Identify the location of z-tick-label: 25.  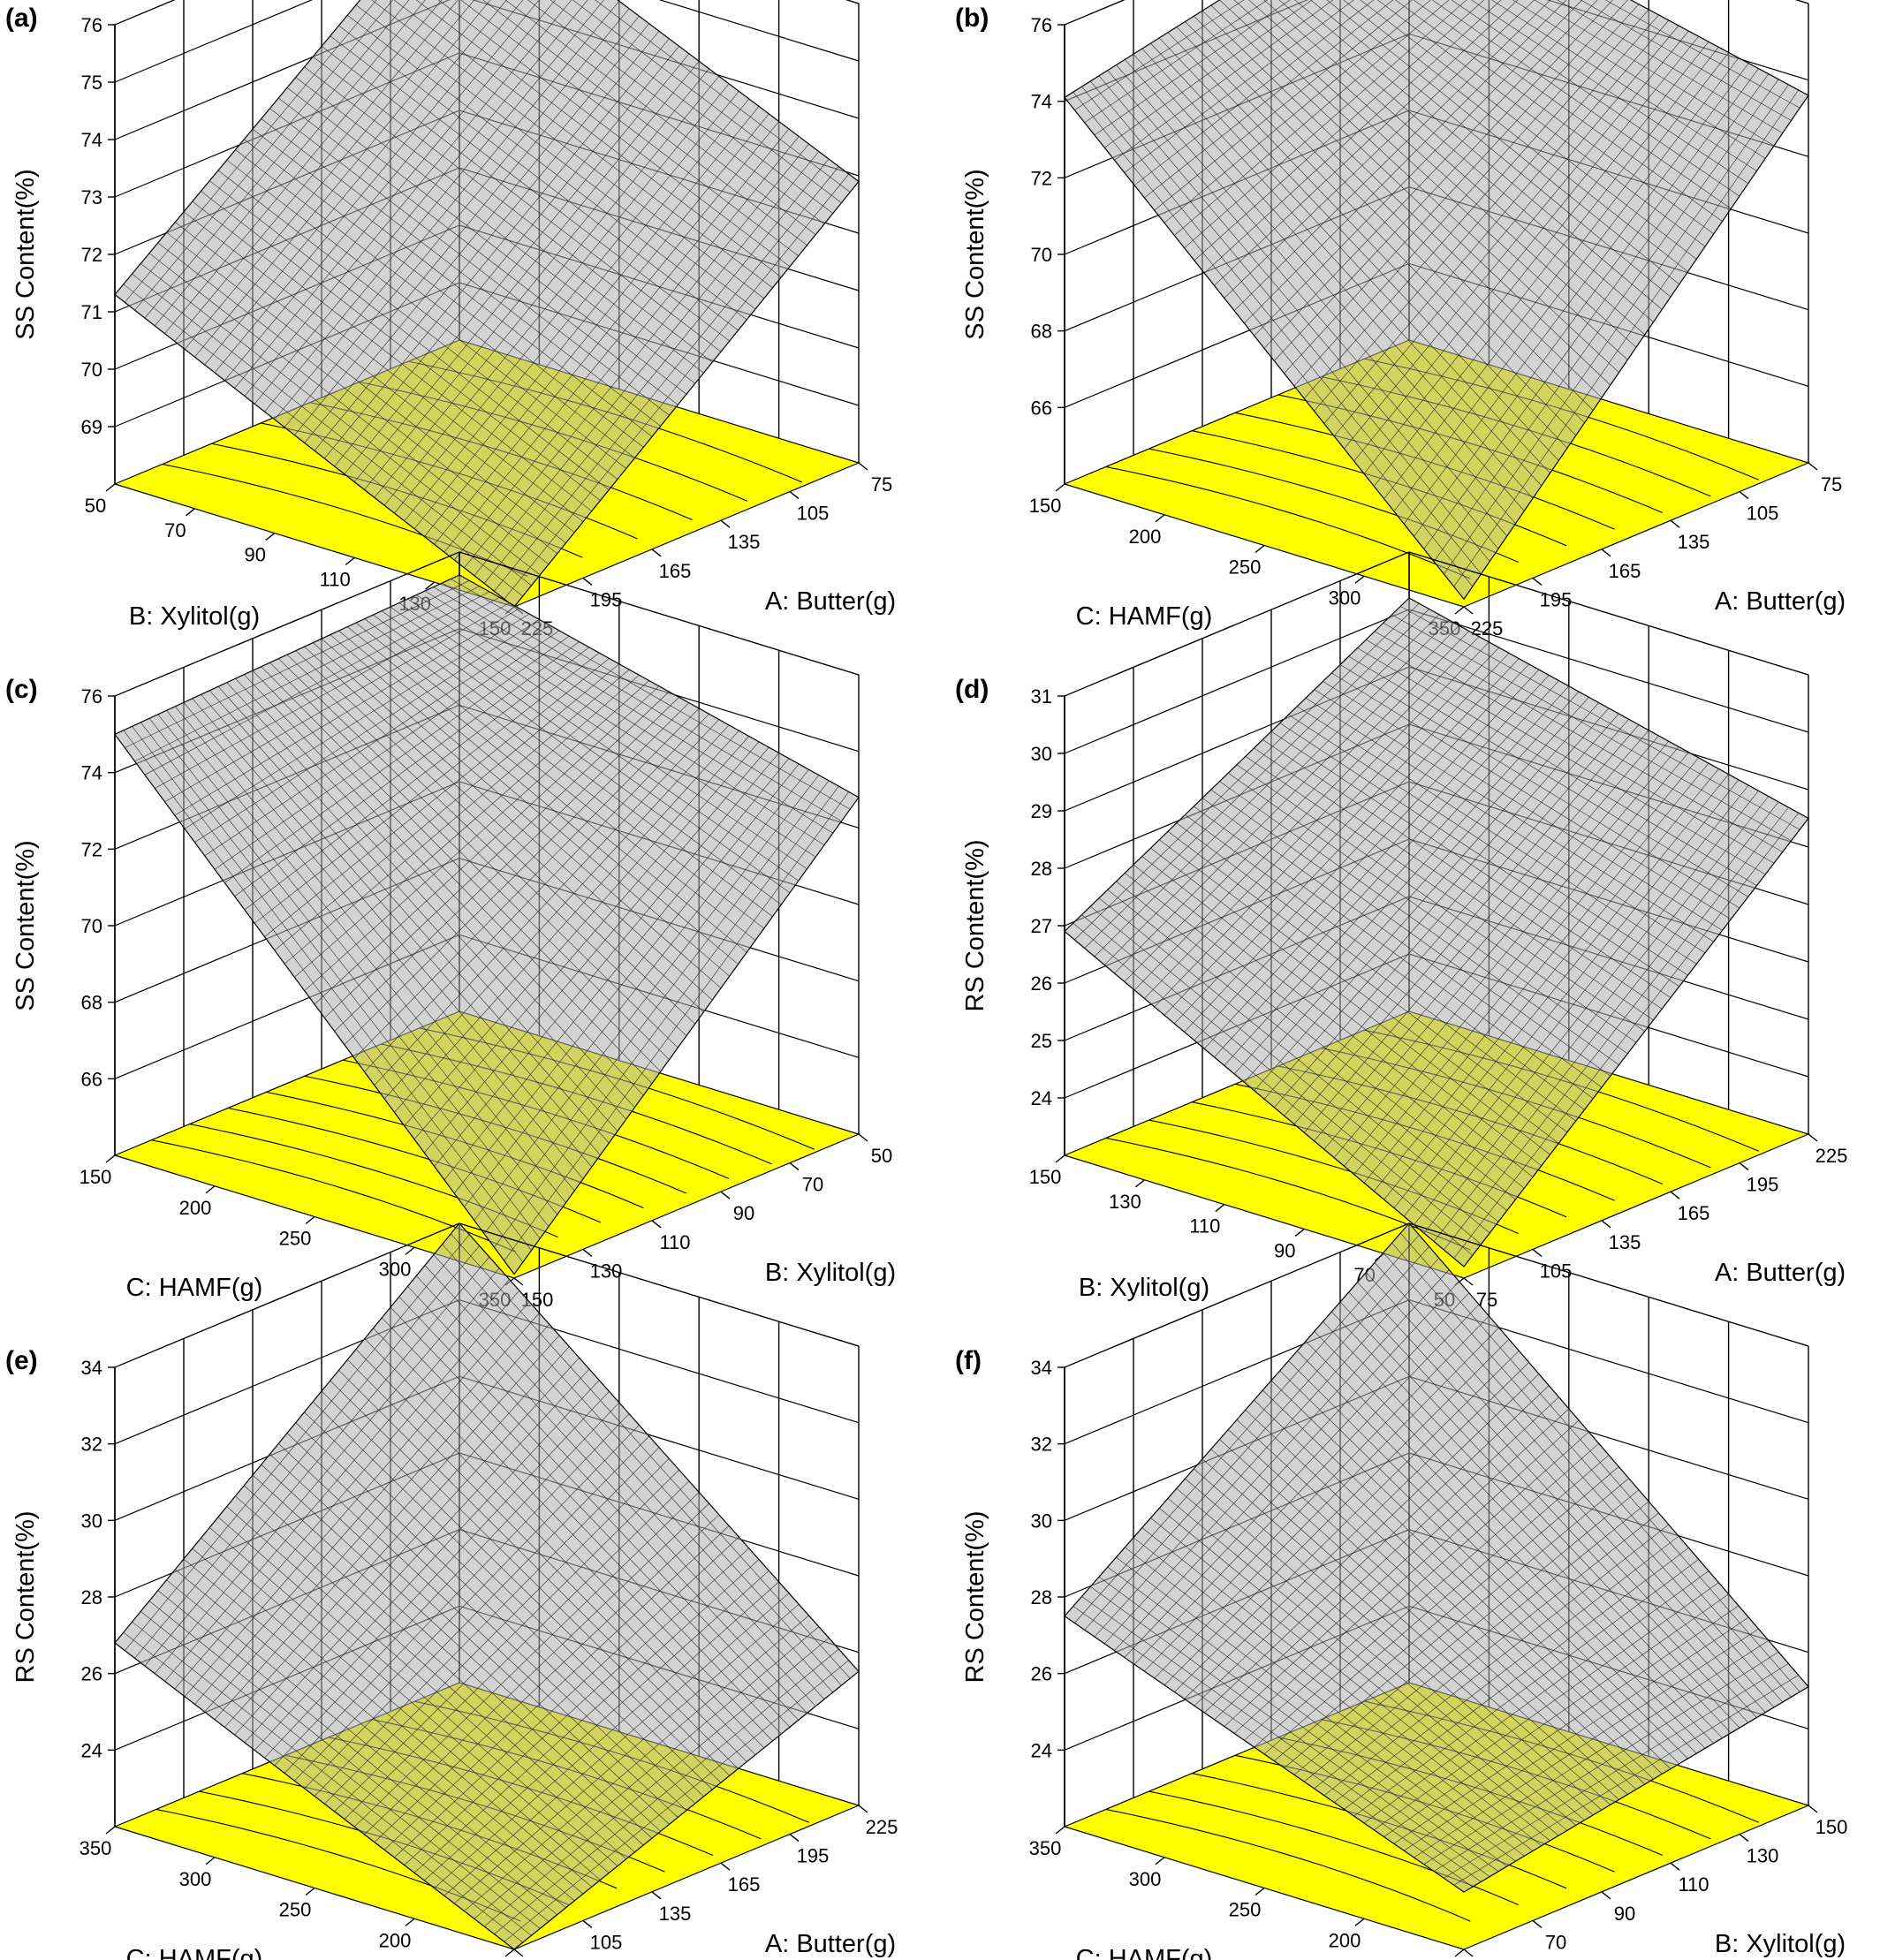
(1041, 1041).